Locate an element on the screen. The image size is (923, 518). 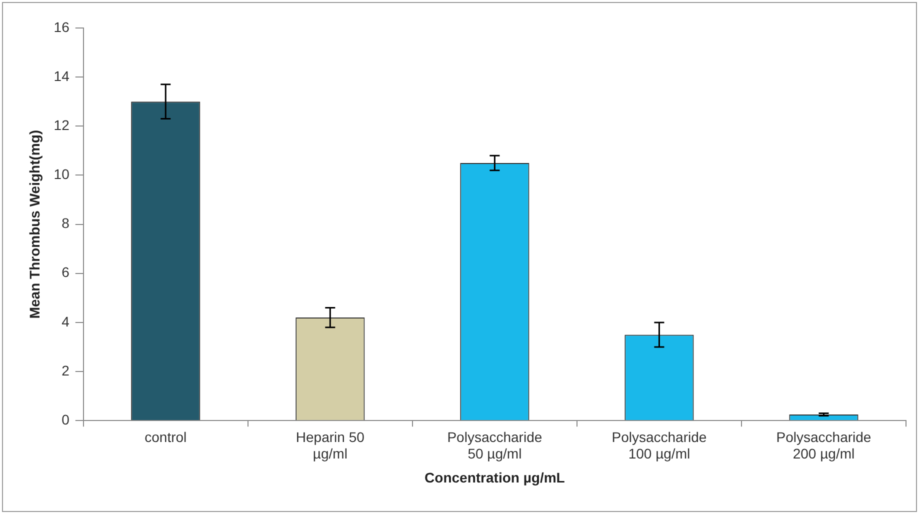
y-tick-label: 4 is located at coordinates (66, 321).